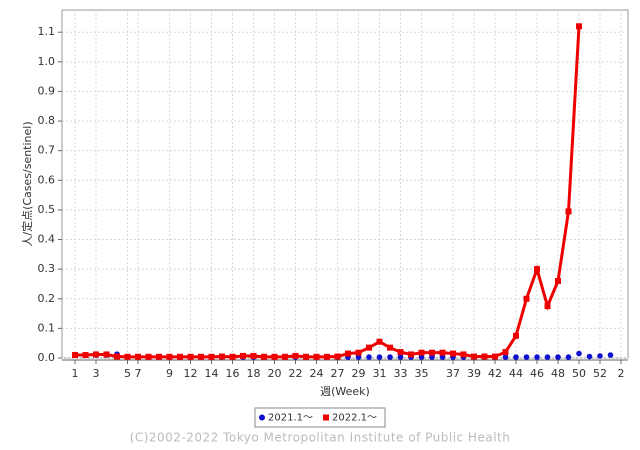 This screenshot has height=450, width=640. I want to click on y-tick-label: 0.1, so click(47, 327).